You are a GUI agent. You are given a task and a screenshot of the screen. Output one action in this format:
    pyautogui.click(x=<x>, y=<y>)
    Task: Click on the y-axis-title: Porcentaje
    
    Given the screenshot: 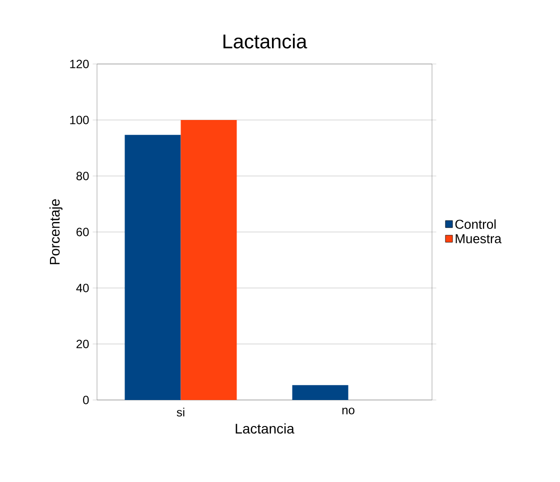 What is the action you would take?
    pyautogui.click(x=55, y=231)
    